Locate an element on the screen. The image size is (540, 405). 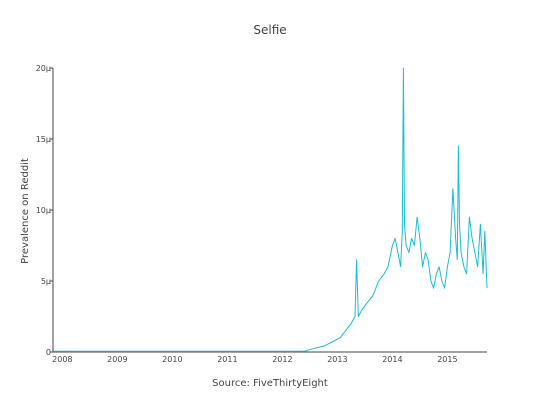
x-tick-label: 2009 is located at coordinates (117, 359).